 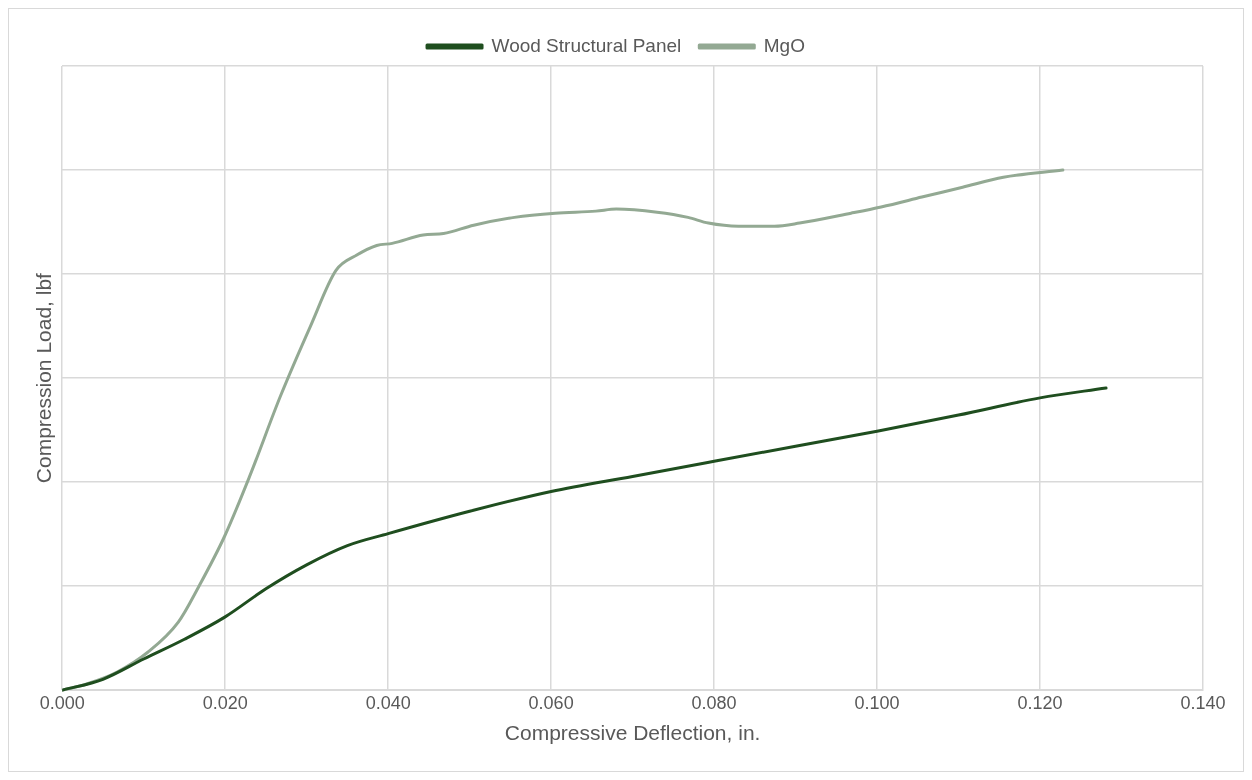 What do you see at coordinates (225, 702) in the screenshot?
I see `x-tick-label: 0.020` at bounding box center [225, 702].